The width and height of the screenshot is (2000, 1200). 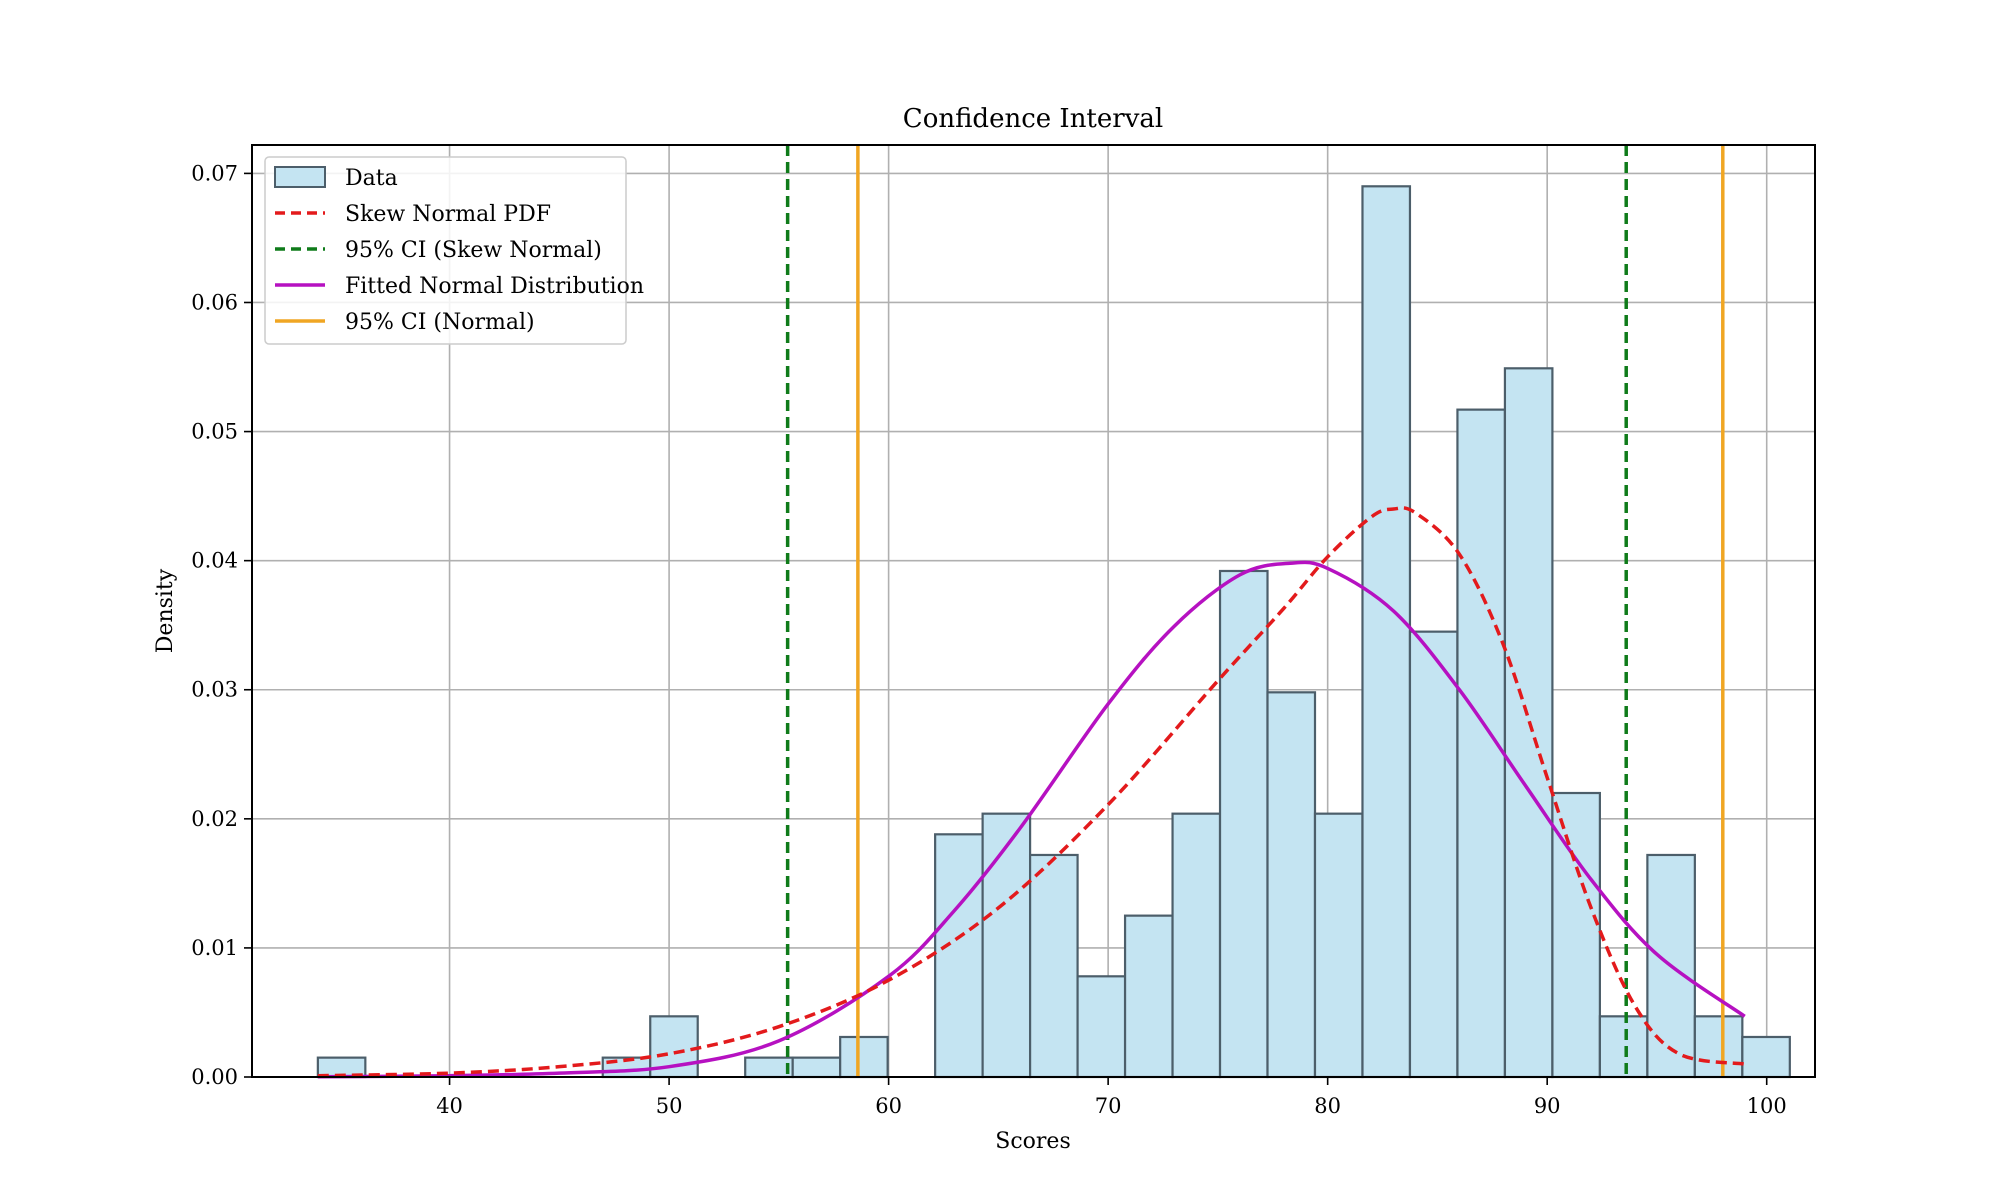 I want to click on y-tick-label: 0.05, so click(x=214, y=432).